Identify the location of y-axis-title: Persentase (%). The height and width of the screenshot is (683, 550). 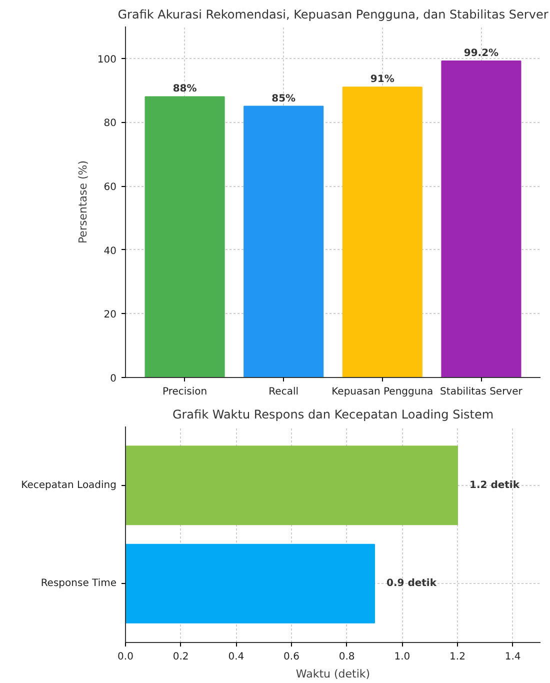
(83, 202).